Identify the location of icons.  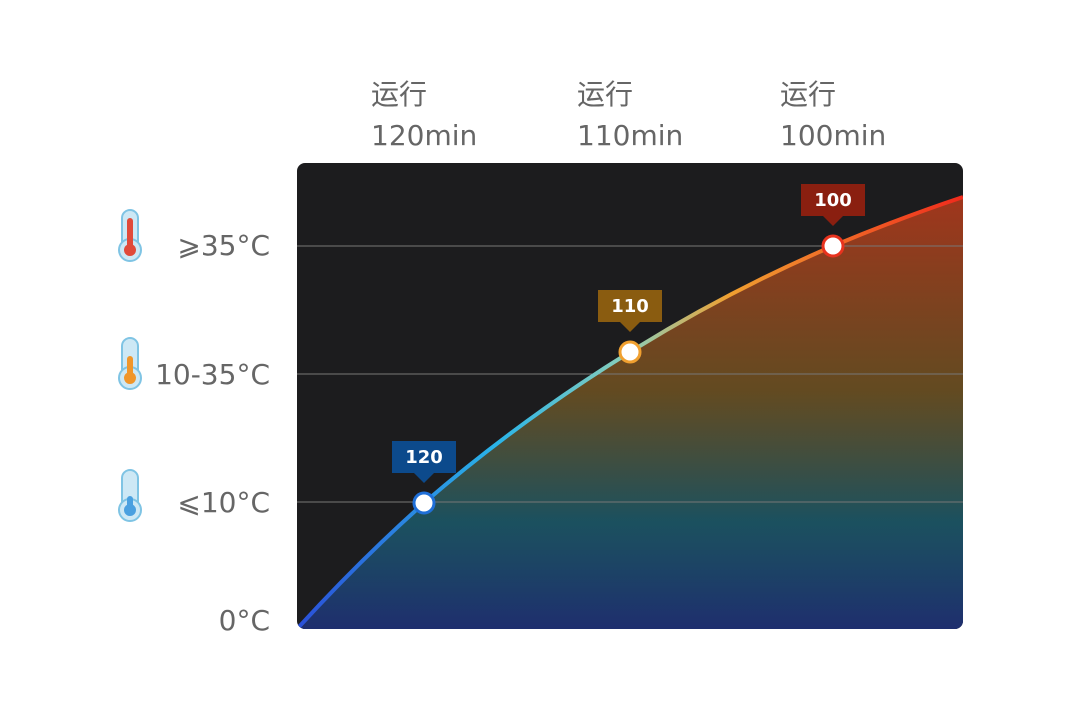
(130, 365).